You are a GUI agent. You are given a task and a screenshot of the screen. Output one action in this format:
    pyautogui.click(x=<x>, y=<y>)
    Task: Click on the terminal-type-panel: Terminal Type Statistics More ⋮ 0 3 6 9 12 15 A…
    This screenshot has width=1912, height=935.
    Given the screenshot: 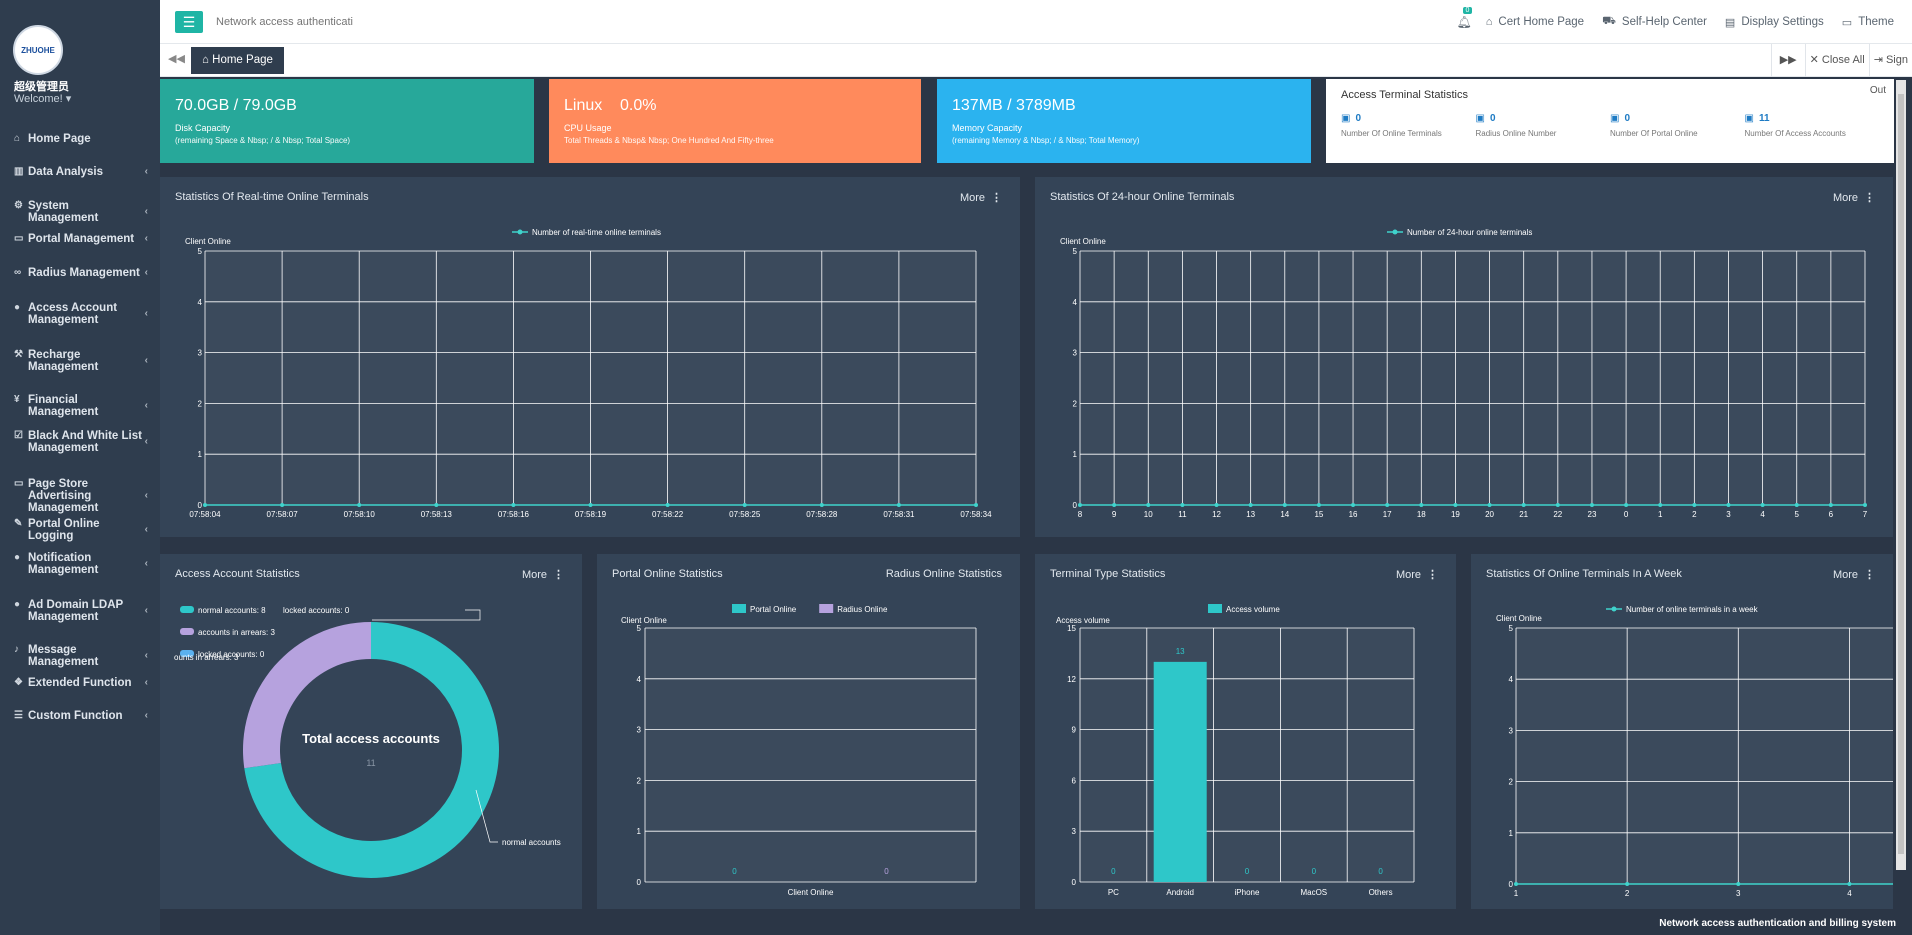 What is the action you would take?
    pyautogui.click(x=1245, y=731)
    